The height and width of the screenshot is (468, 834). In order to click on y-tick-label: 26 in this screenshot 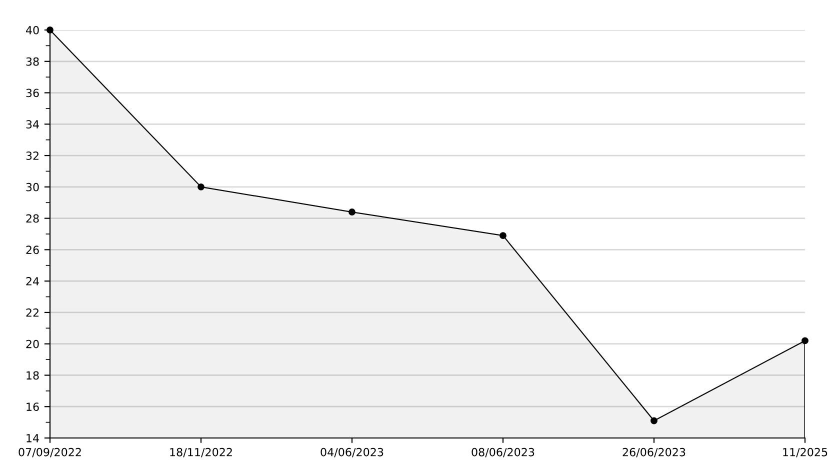, I will do `click(32, 250)`.